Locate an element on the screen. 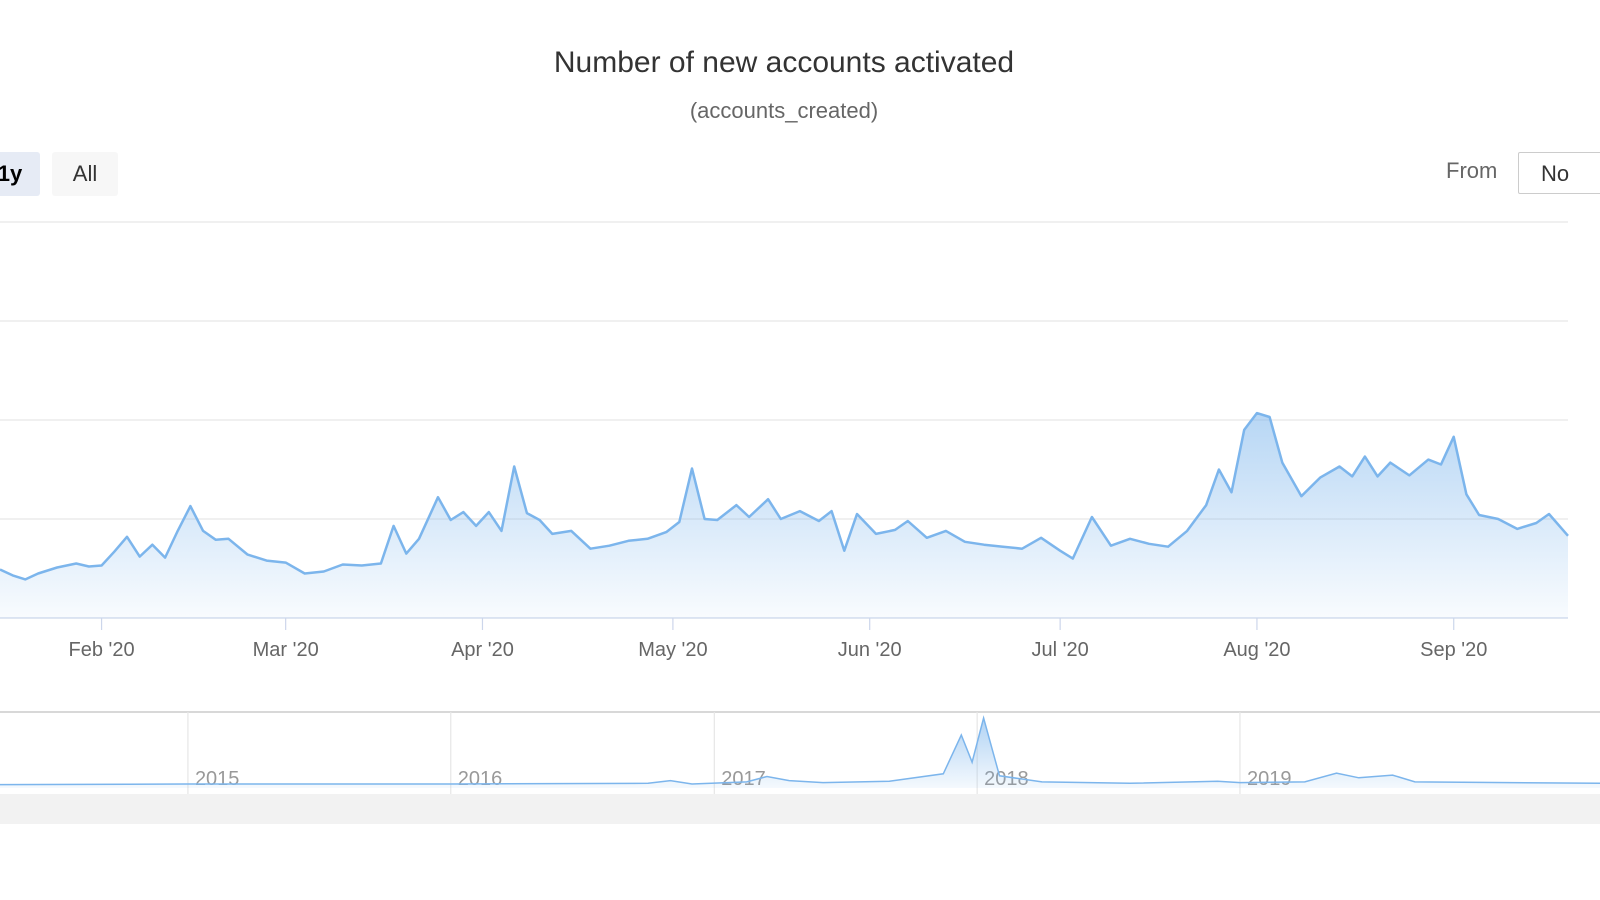 The image size is (1600, 900). navigator-series-line is located at coordinates (800, 750).